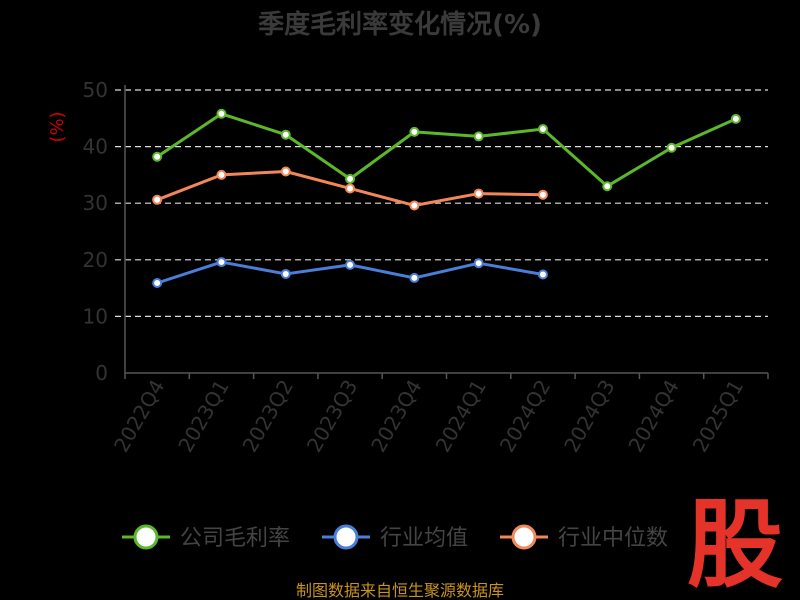 This screenshot has width=800, height=600. I want to click on x-tick-label: 2023Q1, so click(203, 416).